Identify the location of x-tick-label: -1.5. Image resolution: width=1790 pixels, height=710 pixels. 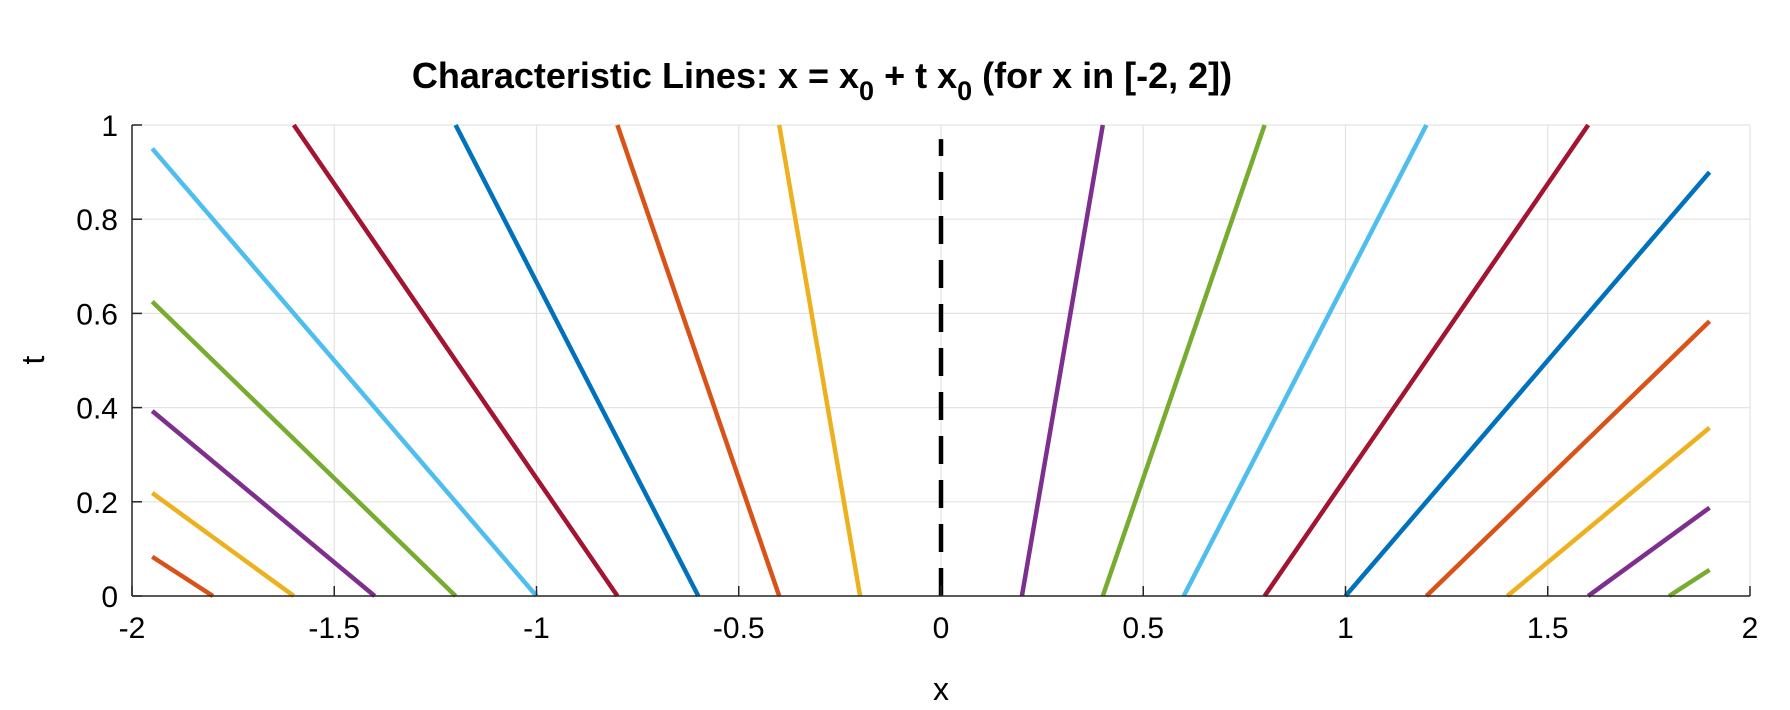
(334, 628).